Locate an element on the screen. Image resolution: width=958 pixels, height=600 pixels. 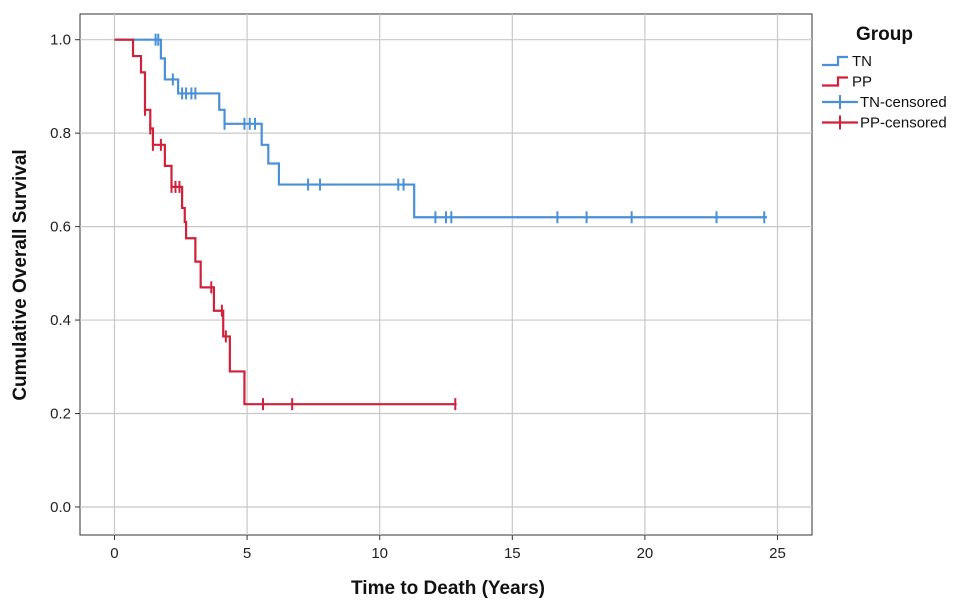
y-tick-label: 0.4 is located at coordinates (60, 320).